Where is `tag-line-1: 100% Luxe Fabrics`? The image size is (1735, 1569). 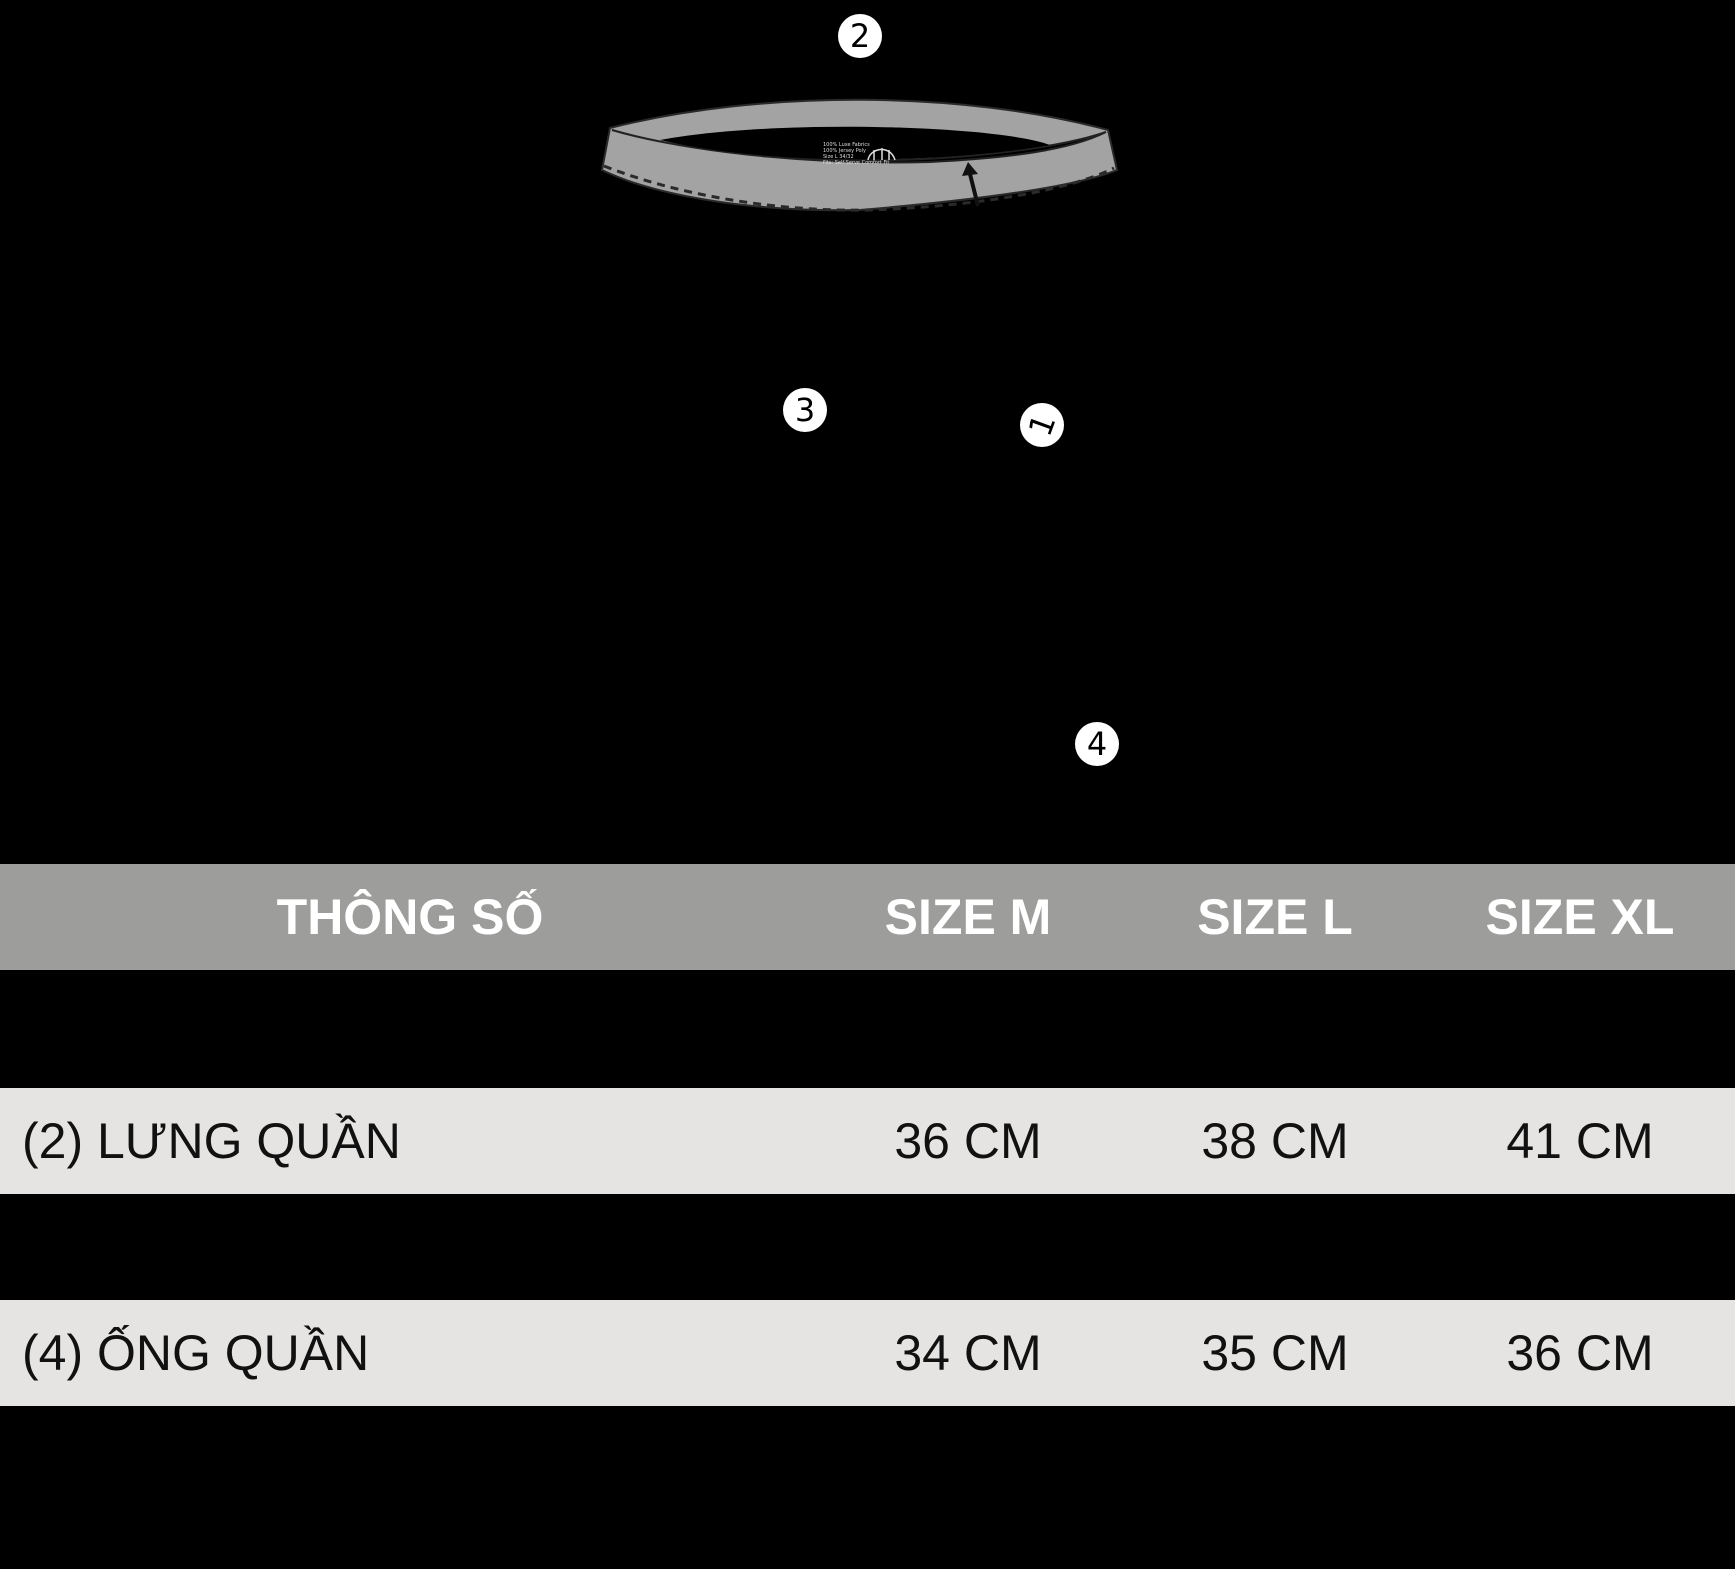 tag-line-1: 100% Luxe Fabrics is located at coordinates (846, 145).